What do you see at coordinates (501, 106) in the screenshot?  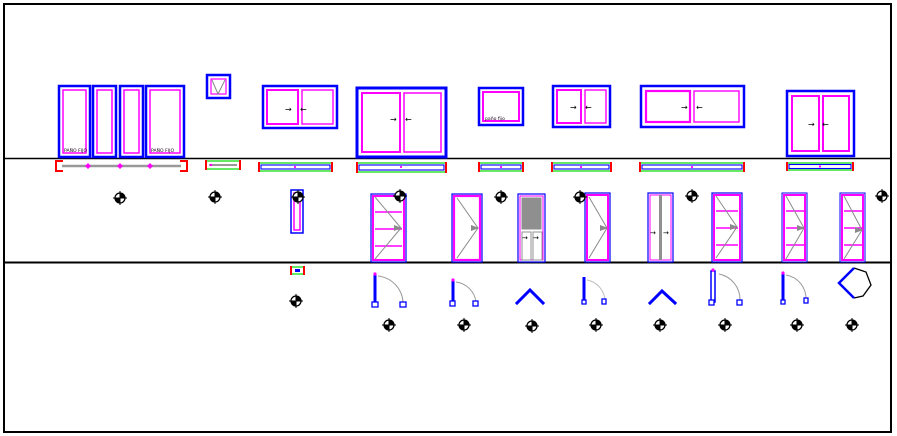 I see `fixed-window-elevation: paño fijo` at bounding box center [501, 106].